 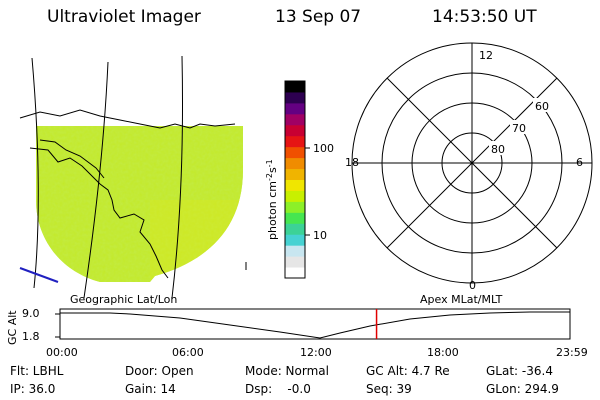 I want to click on seq-info: Seq: 39, so click(x=389, y=389).